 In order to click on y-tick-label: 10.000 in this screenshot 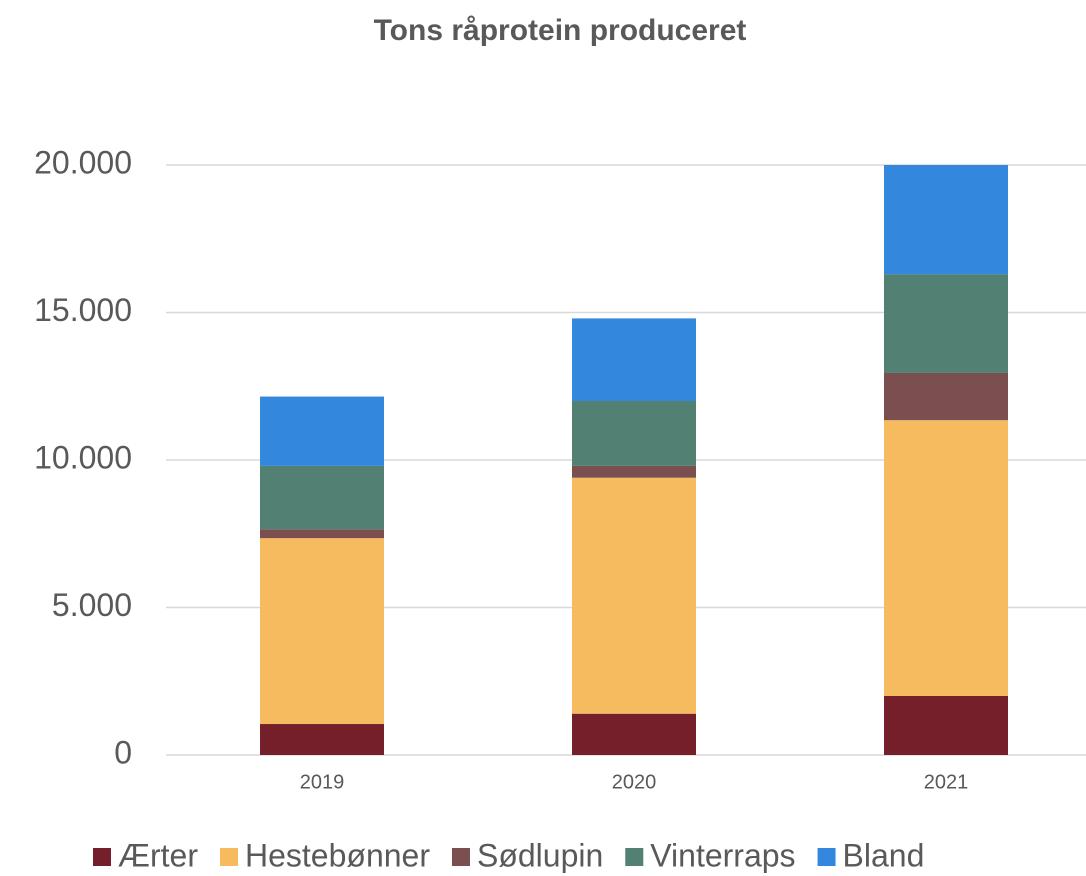, I will do `click(83, 457)`.